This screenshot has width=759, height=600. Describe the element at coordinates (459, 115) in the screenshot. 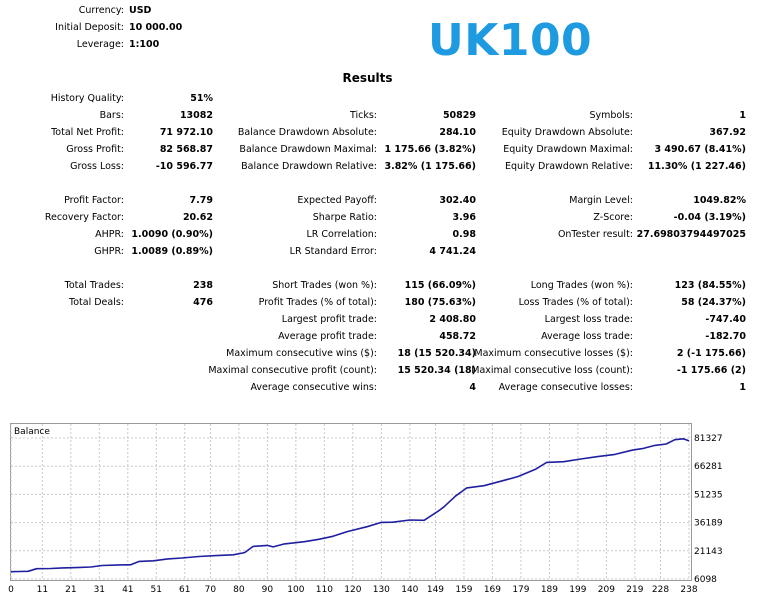

I see `ticks-value: 50829` at that location.